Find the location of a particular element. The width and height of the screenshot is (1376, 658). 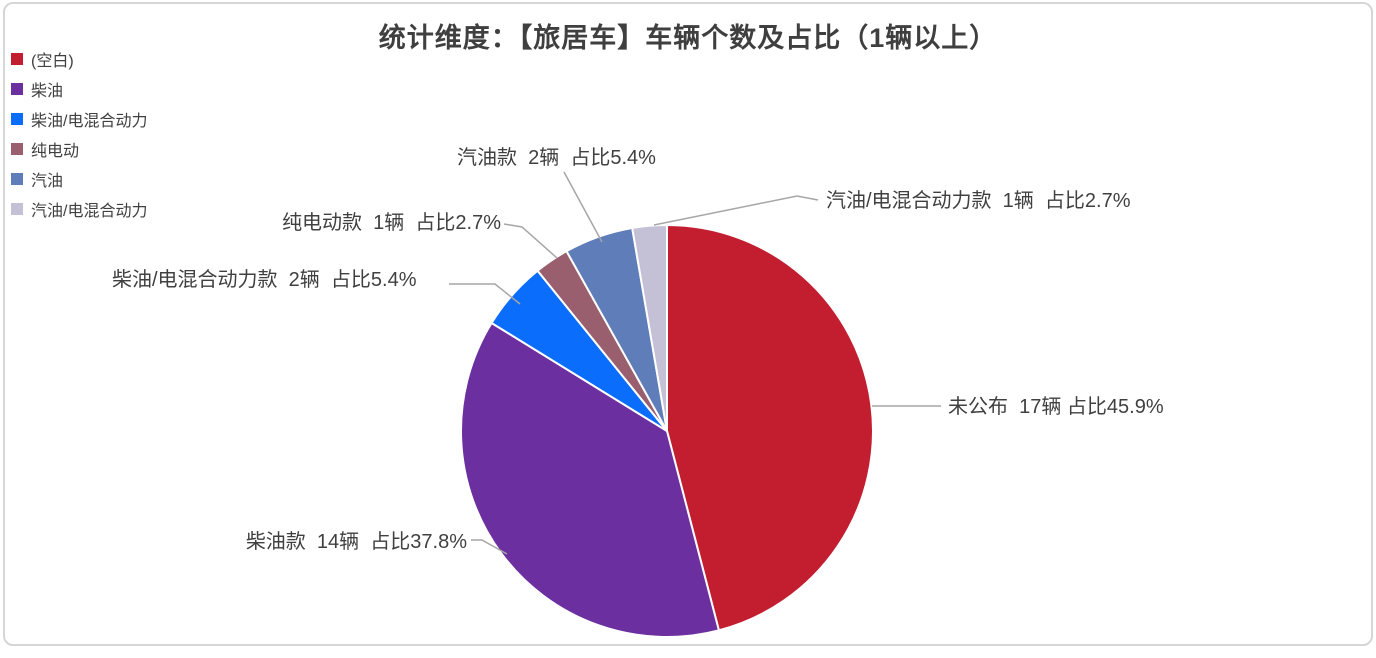

chart-title: 统计维度：【旅居车】车辆个数及占比（1辆以上） is located at coordinates (688, 38).